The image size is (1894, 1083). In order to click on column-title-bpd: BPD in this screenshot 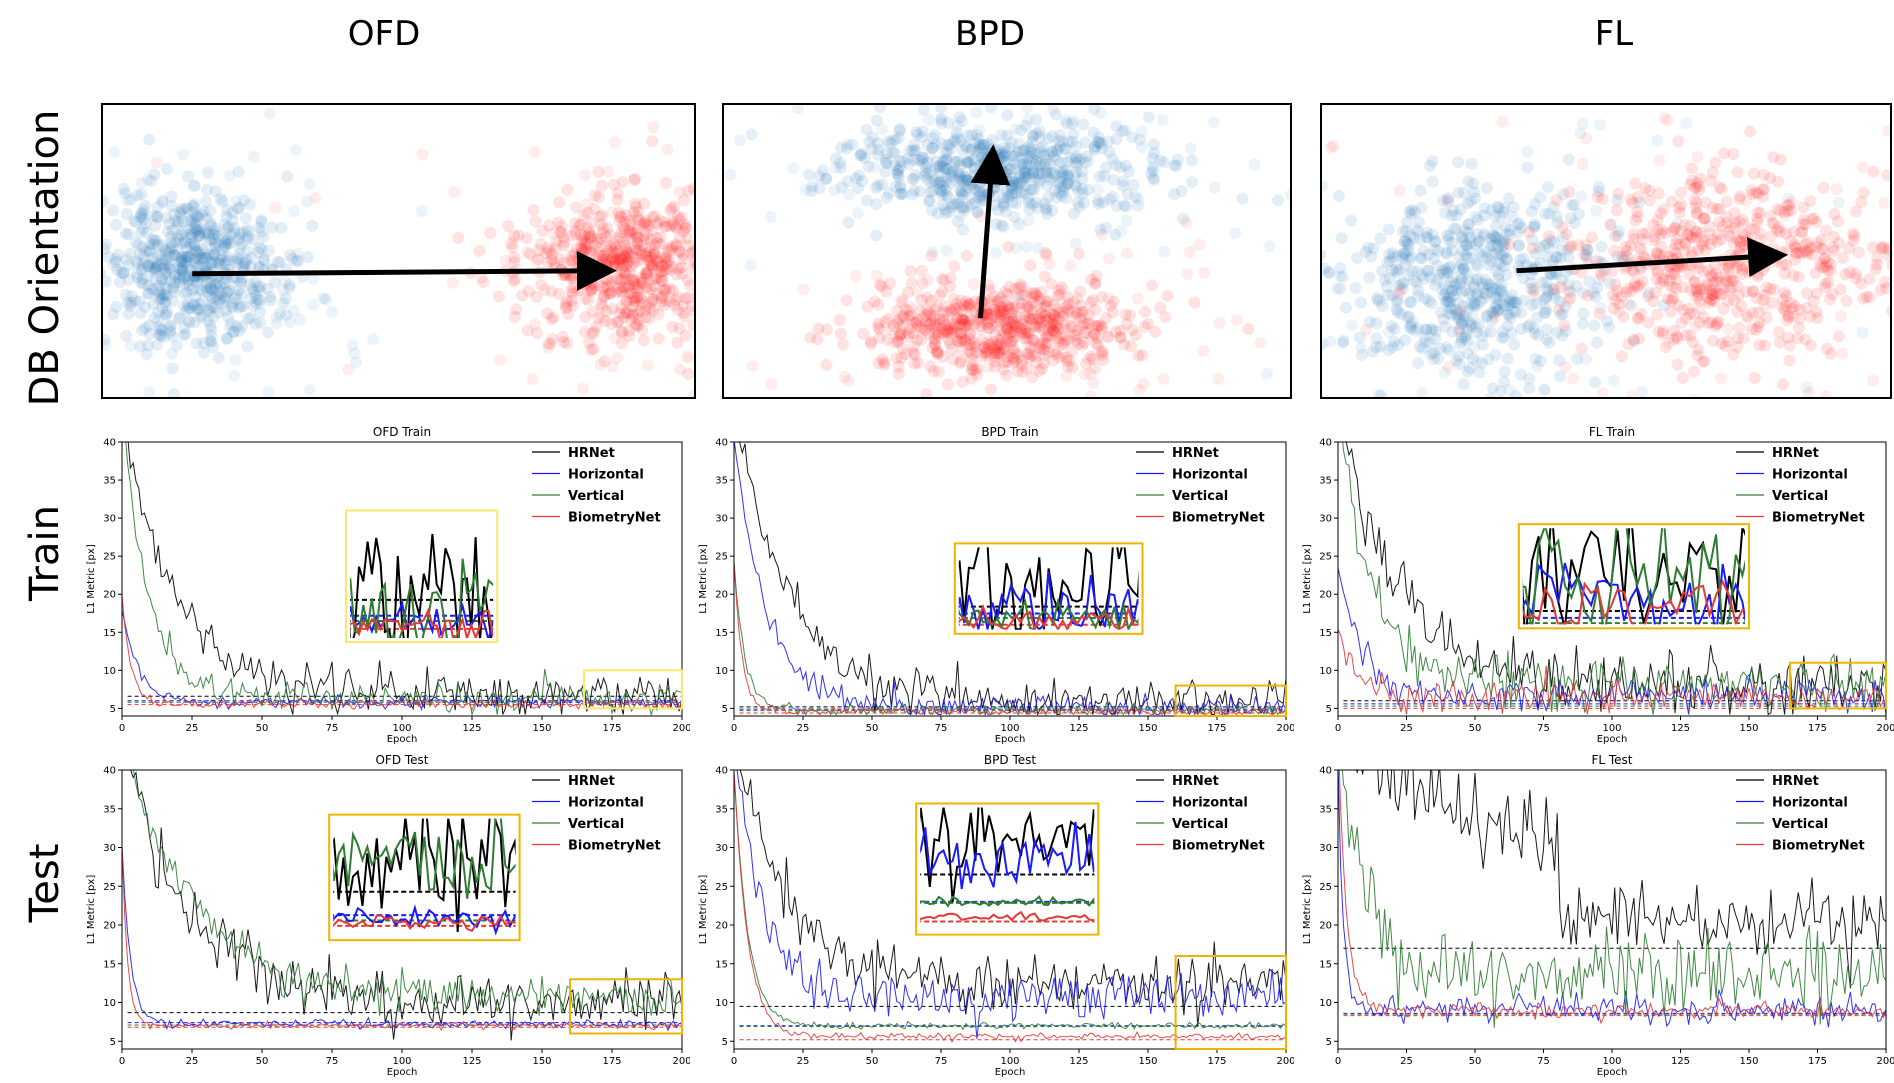, I will do `click(990, 34)`.